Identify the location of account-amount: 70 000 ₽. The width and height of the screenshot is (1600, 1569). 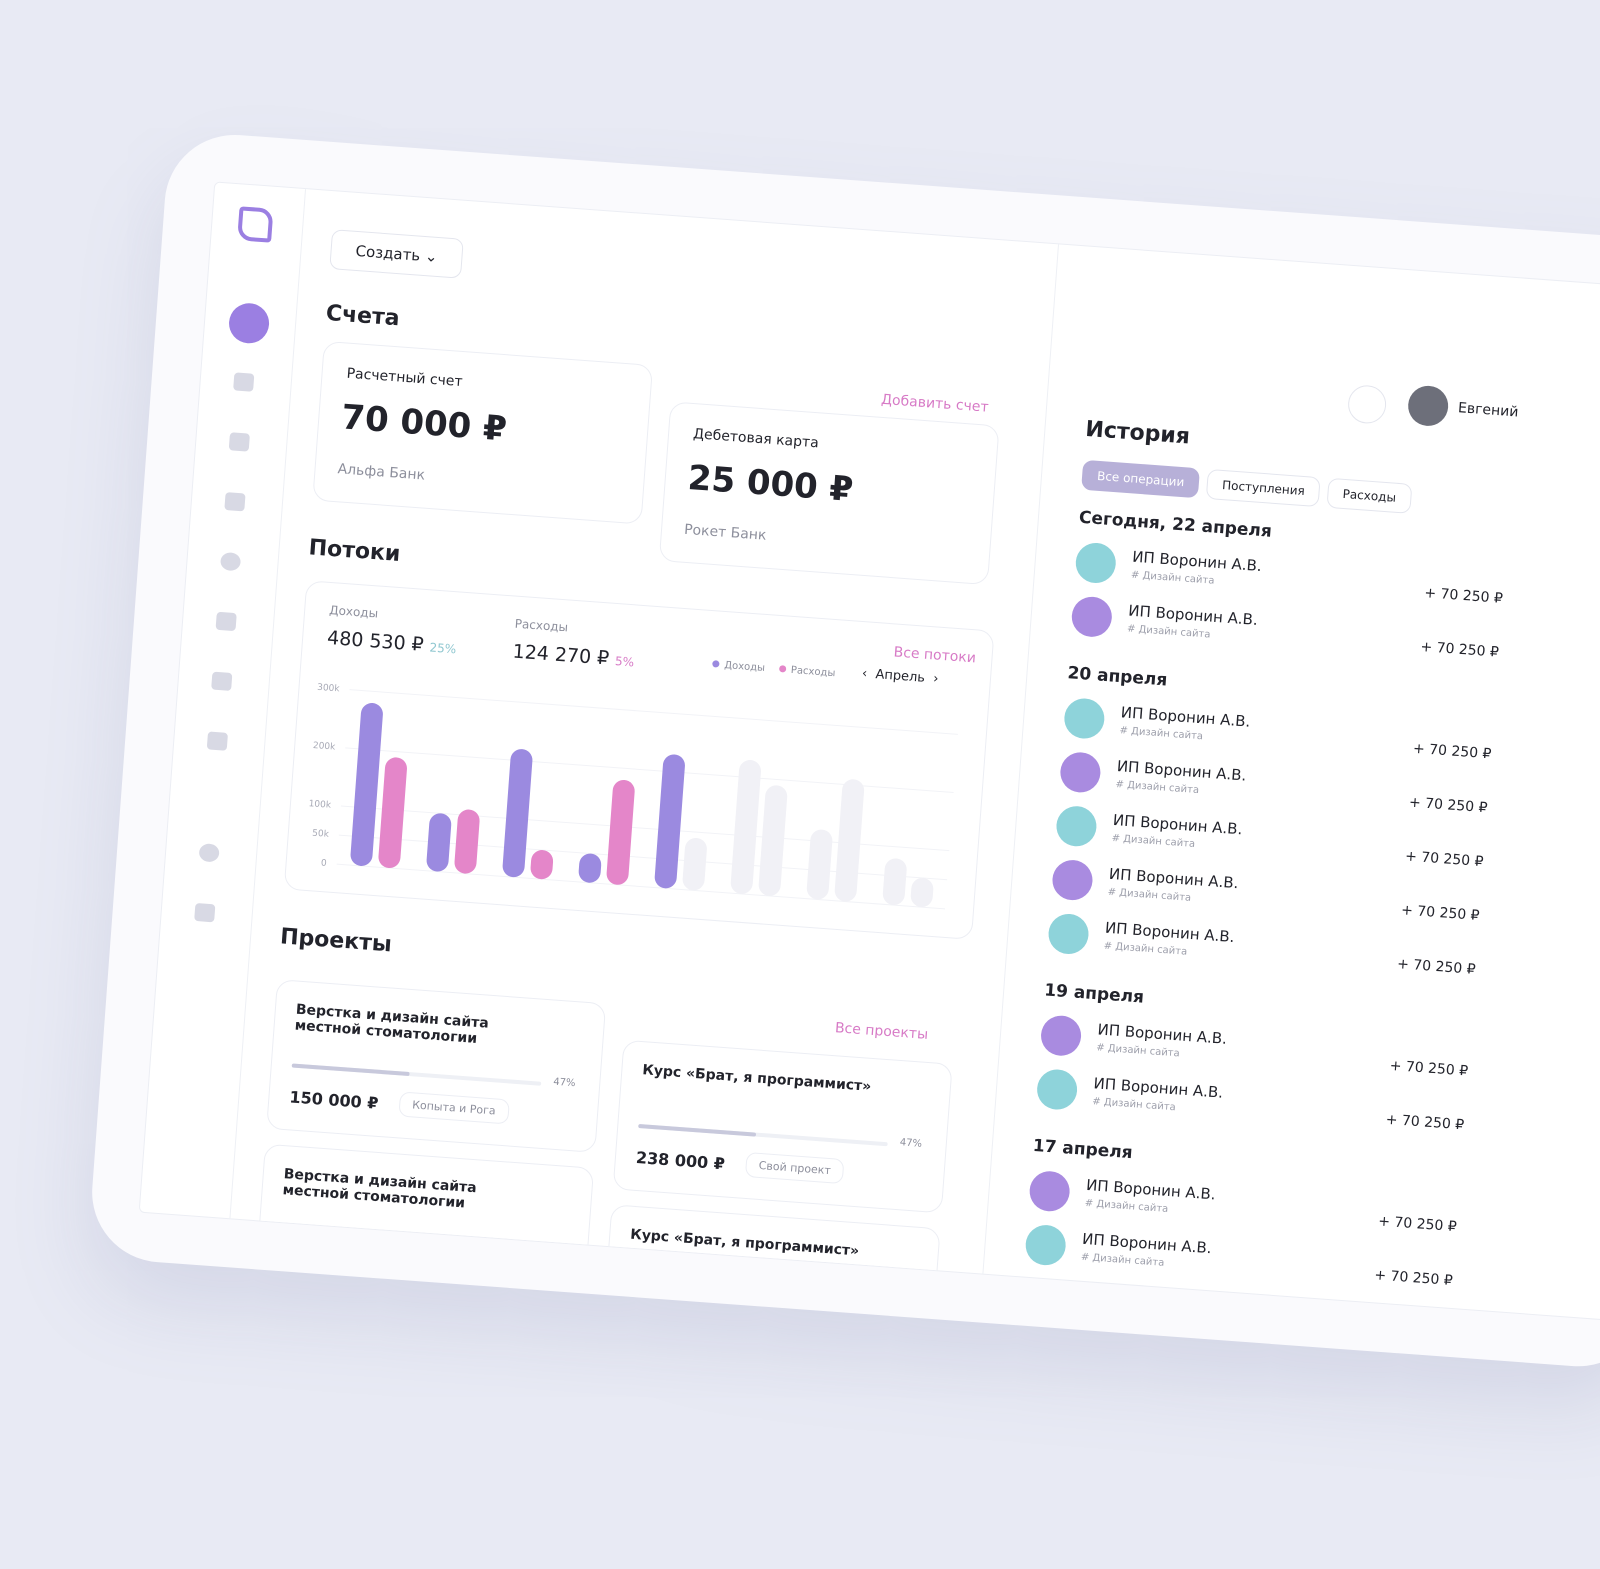
(424, 423).